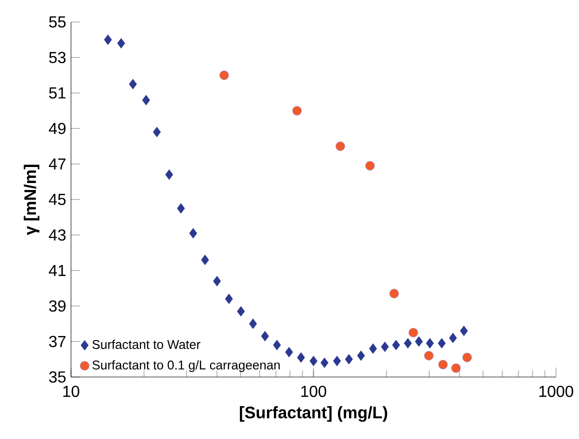  I want to click on legend-label: Surfactant to 0.1 g/L carrageenan, so click(186, 366).